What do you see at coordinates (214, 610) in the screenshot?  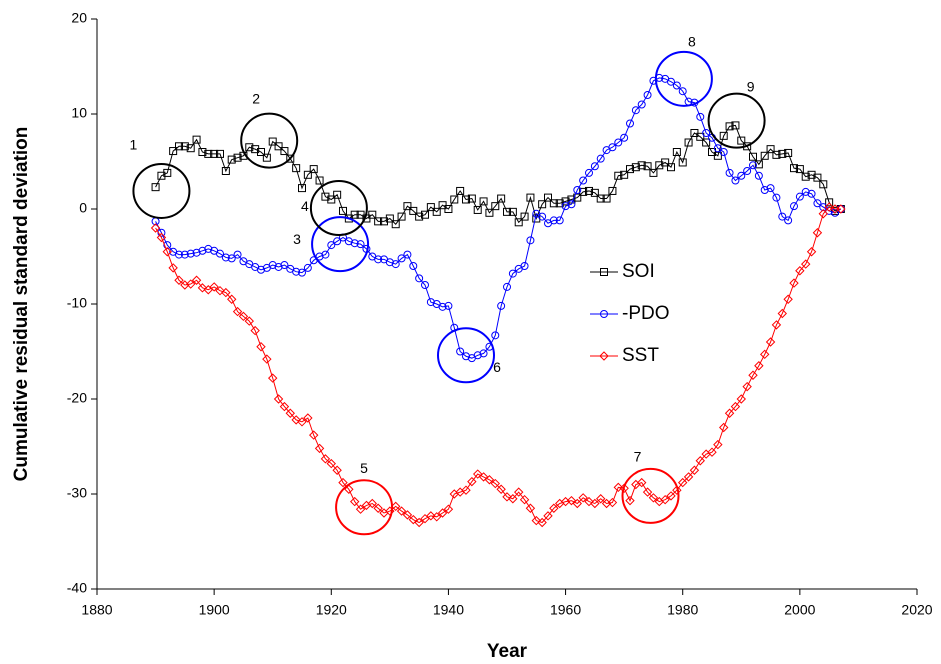 I see `x-tick-label: 1900` at bounding box center [214, 610].